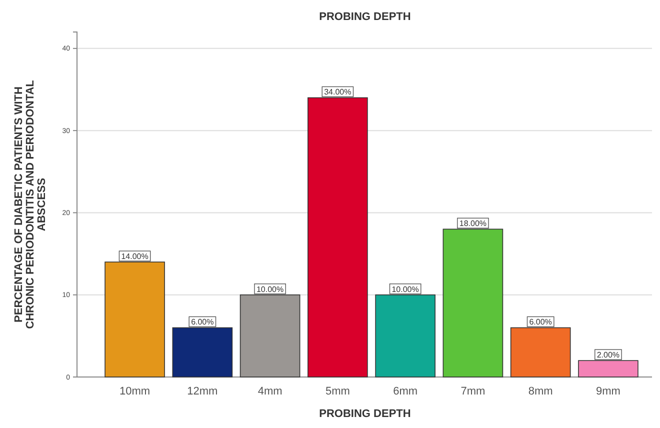 This screenshot has height=428, width=660. I want to click on x-tick-label: 12mm, so click(202, 391).